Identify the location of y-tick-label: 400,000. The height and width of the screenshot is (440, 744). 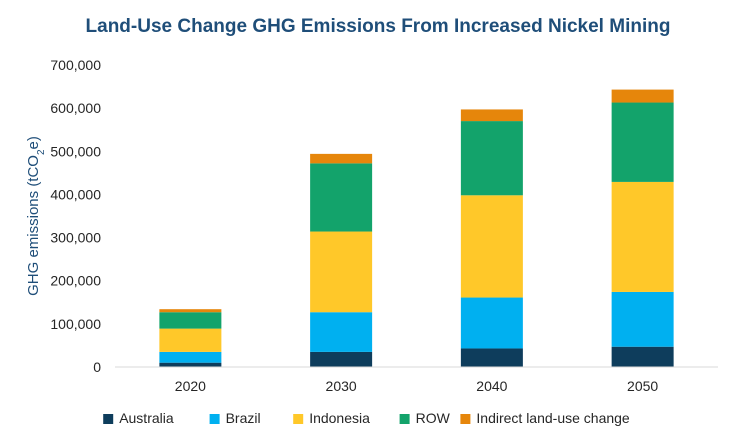
(75, 194).